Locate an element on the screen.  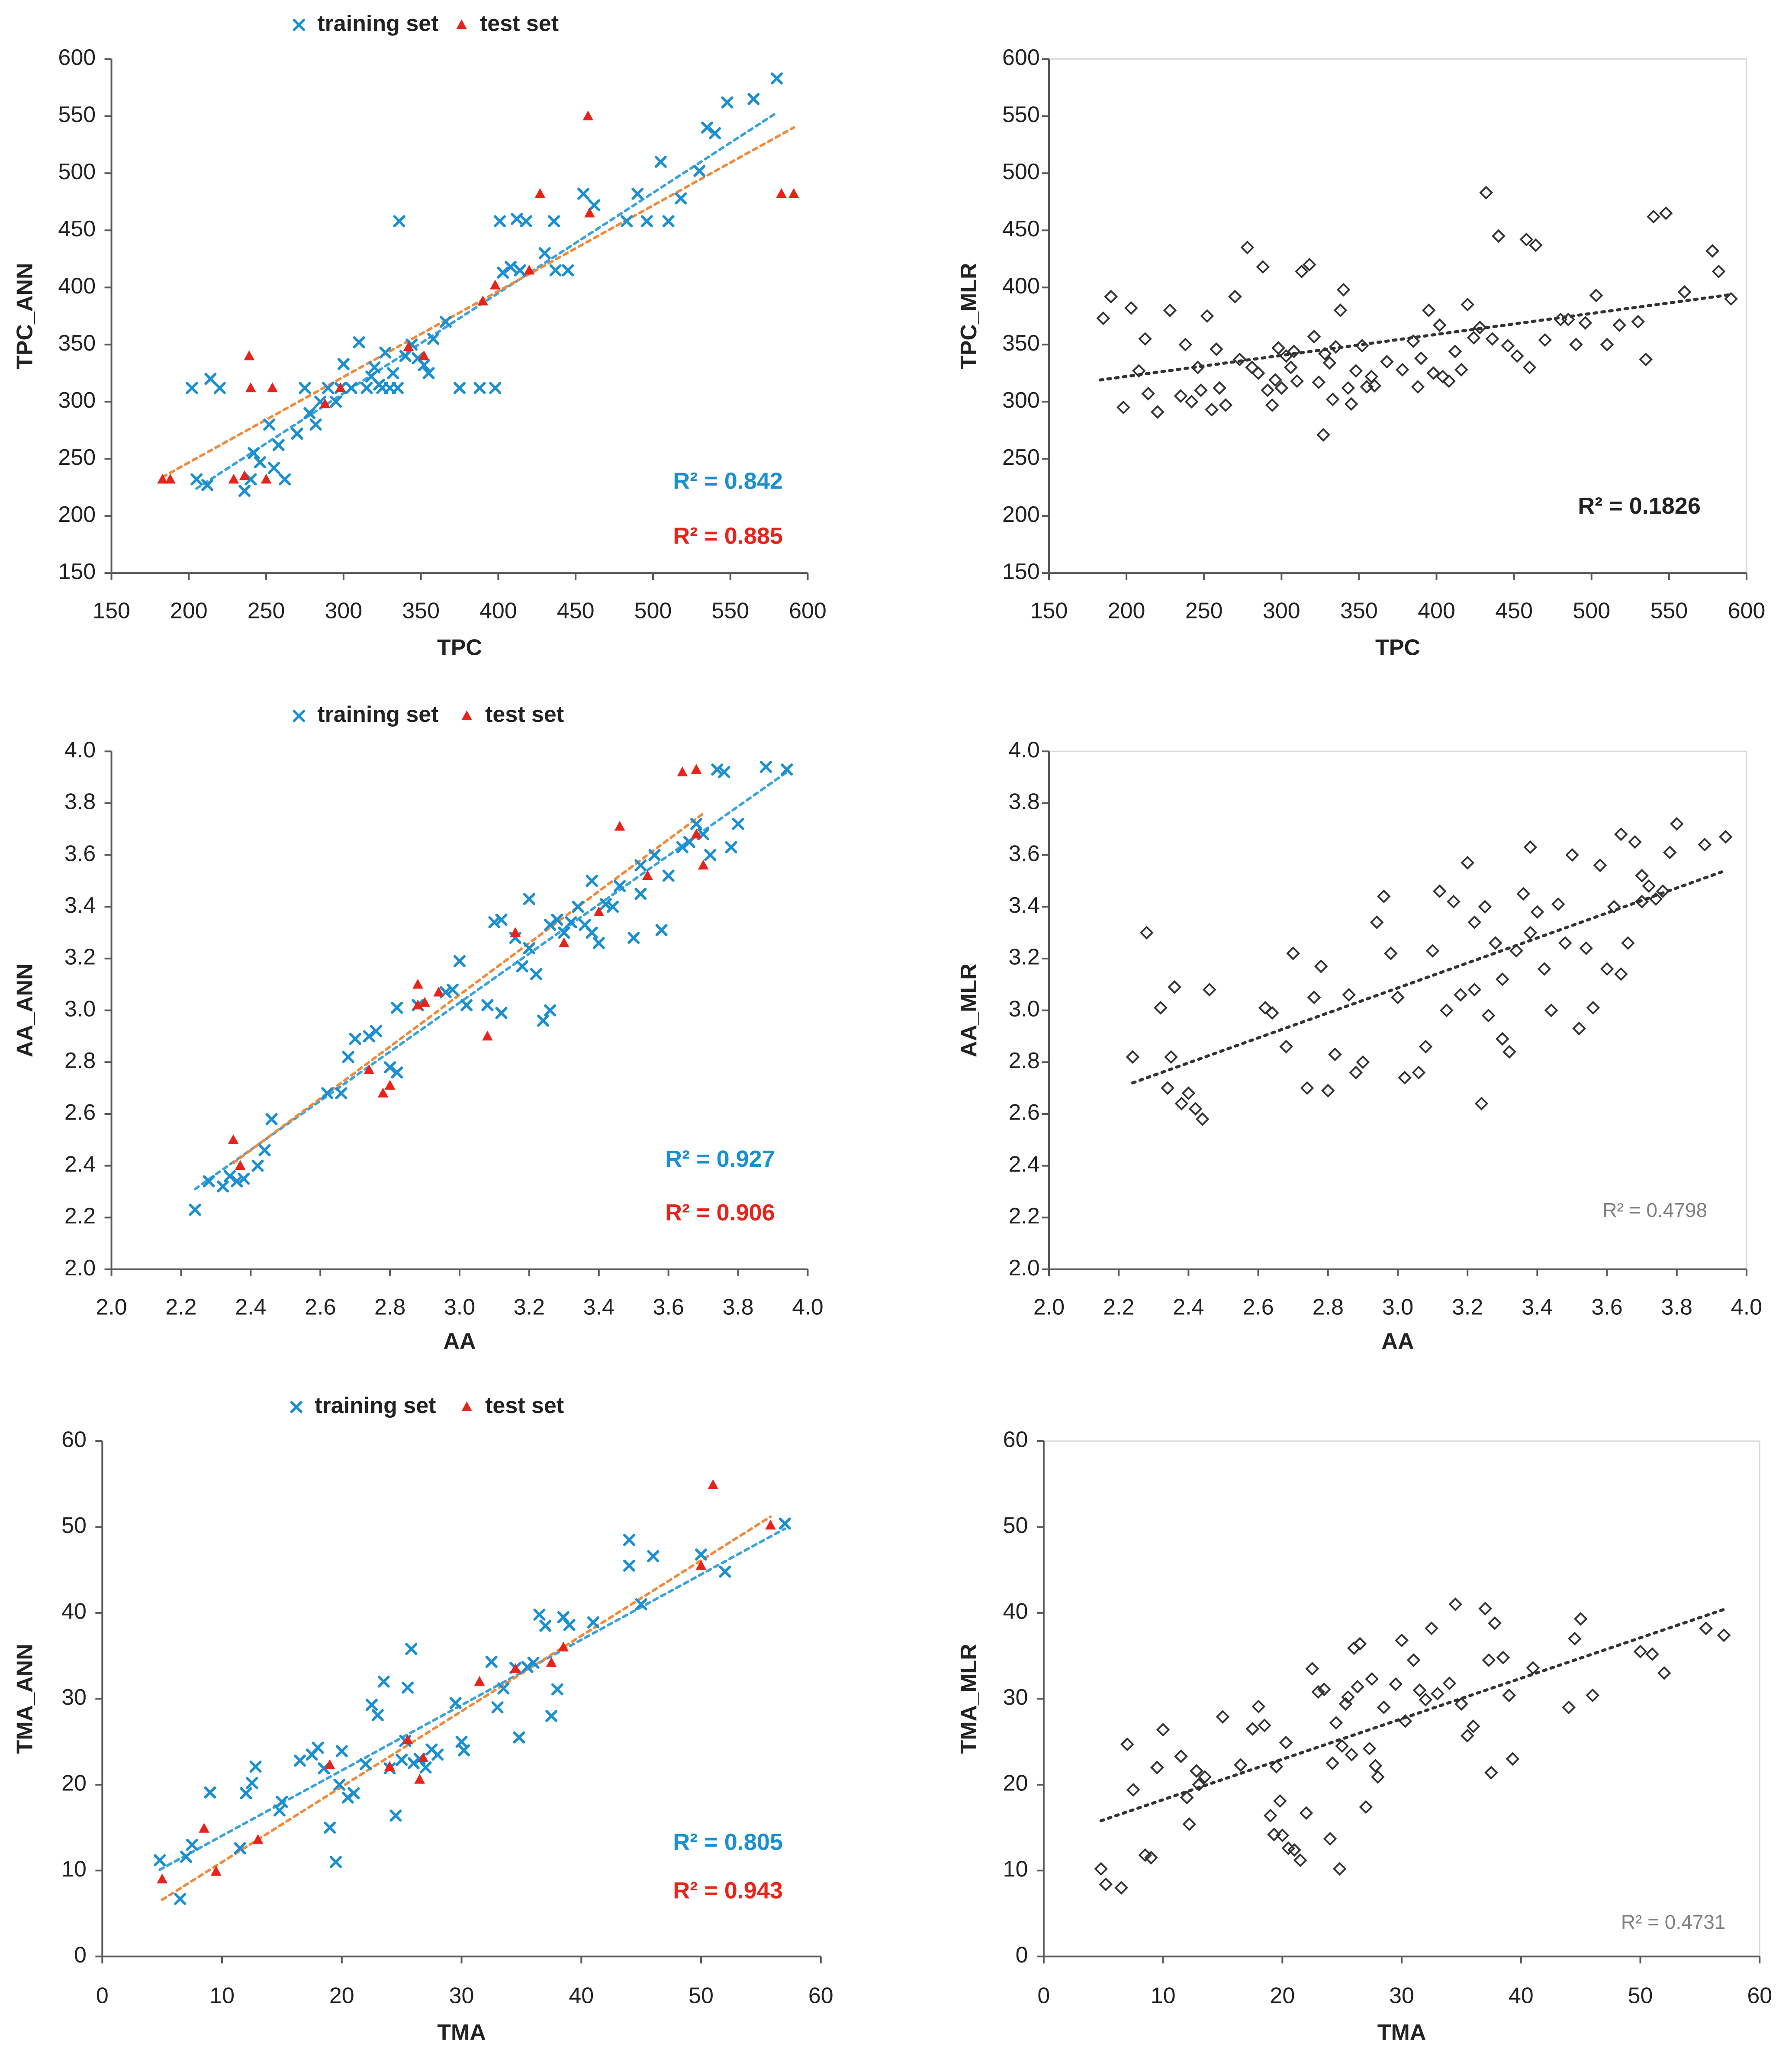
x-axis-title: TMA is located at coordinates (461, 2032).